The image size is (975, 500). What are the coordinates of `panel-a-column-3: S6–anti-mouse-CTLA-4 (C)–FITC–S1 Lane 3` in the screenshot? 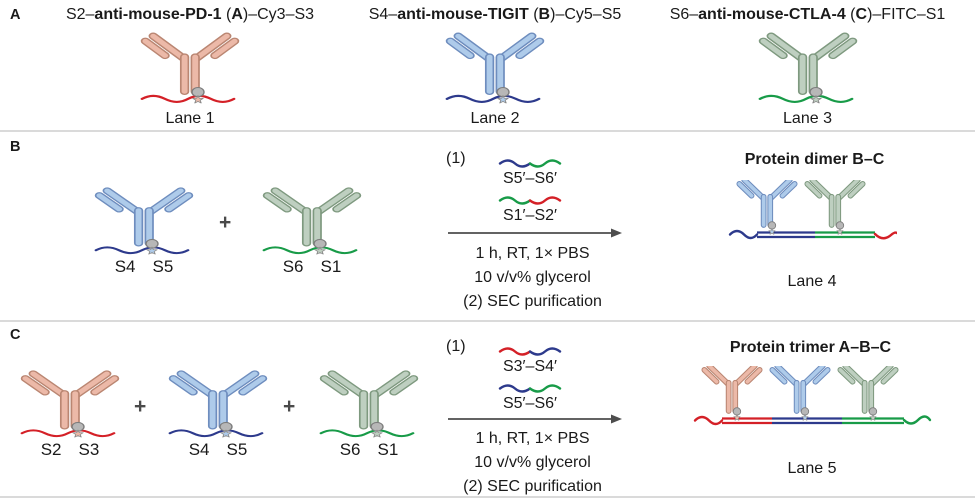 It's located at (807, 67).